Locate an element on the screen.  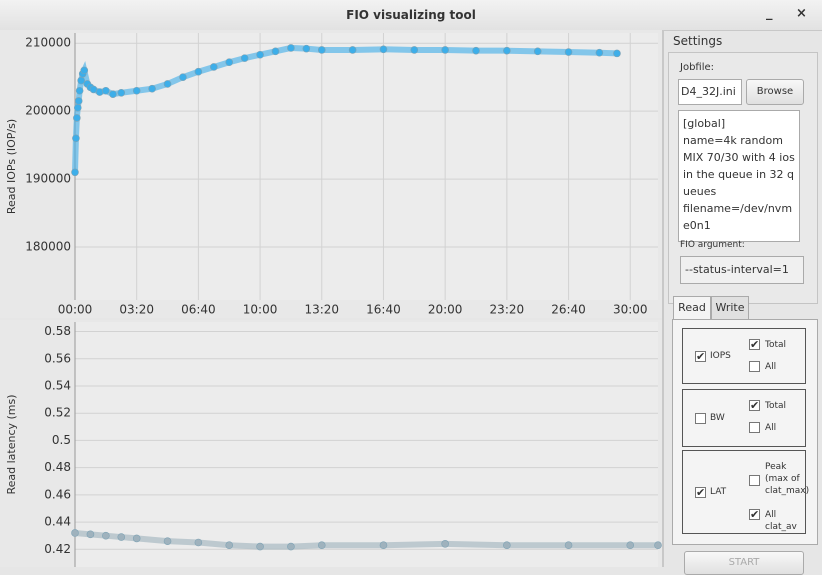
y-tick-label: 0.44 is located at coordinates (57, 522).